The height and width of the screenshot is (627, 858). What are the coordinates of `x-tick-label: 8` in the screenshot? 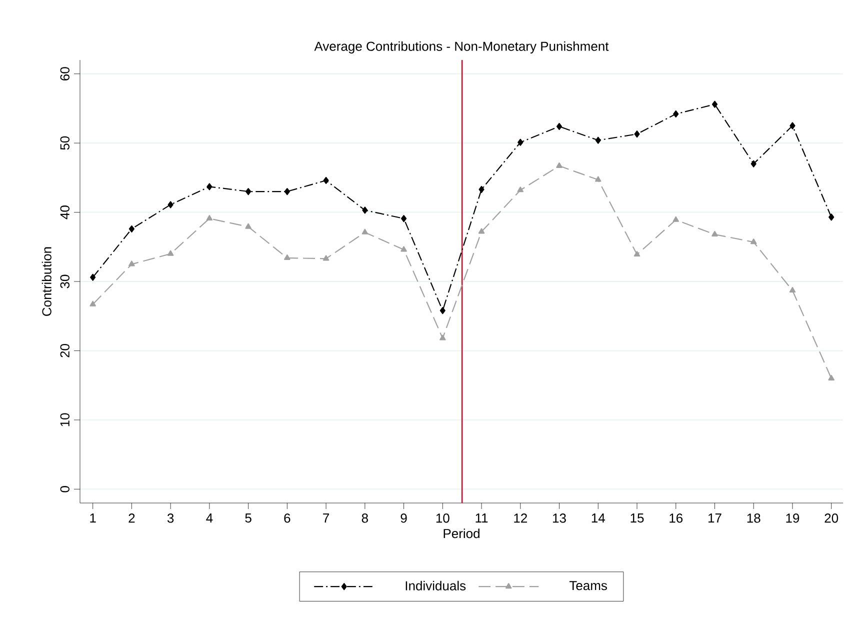 It's located at (365, 518).